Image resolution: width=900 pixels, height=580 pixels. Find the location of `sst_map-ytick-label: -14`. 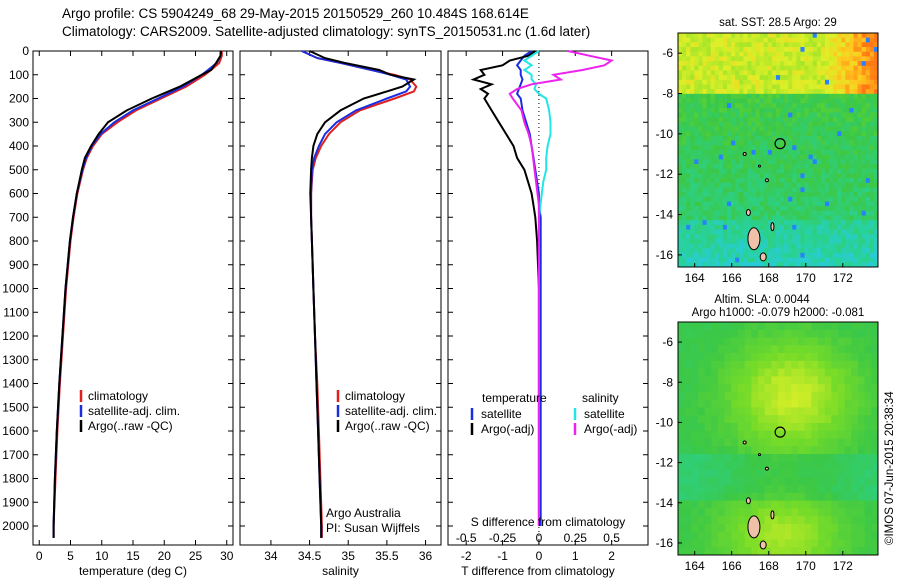

sst_map-ytick-label: -14 is located at coordinates (665, 215).